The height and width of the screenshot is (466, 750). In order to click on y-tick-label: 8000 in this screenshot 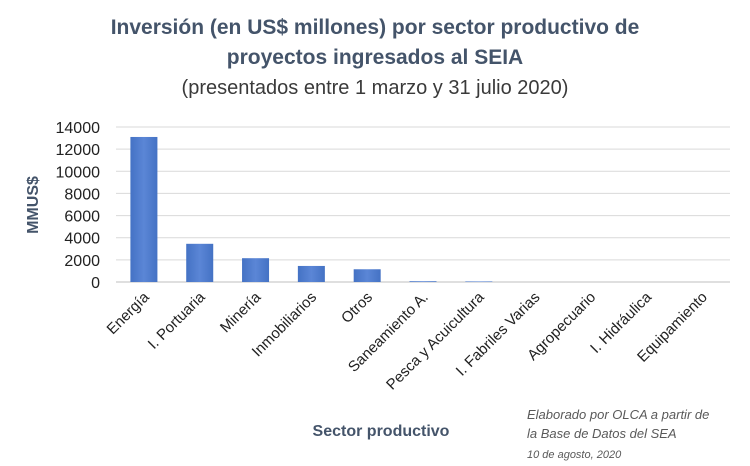, I will do `click(82, 194)`.